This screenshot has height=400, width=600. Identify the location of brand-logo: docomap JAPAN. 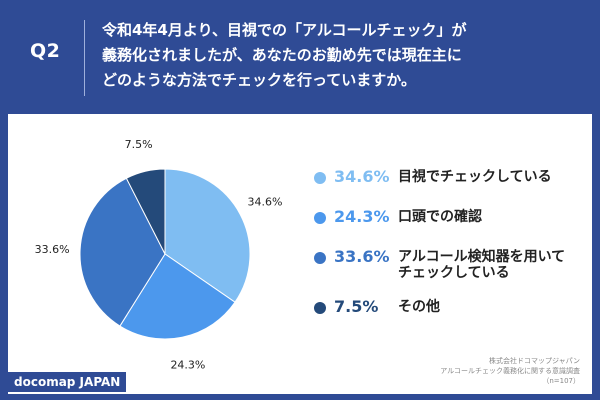
(67, 382).